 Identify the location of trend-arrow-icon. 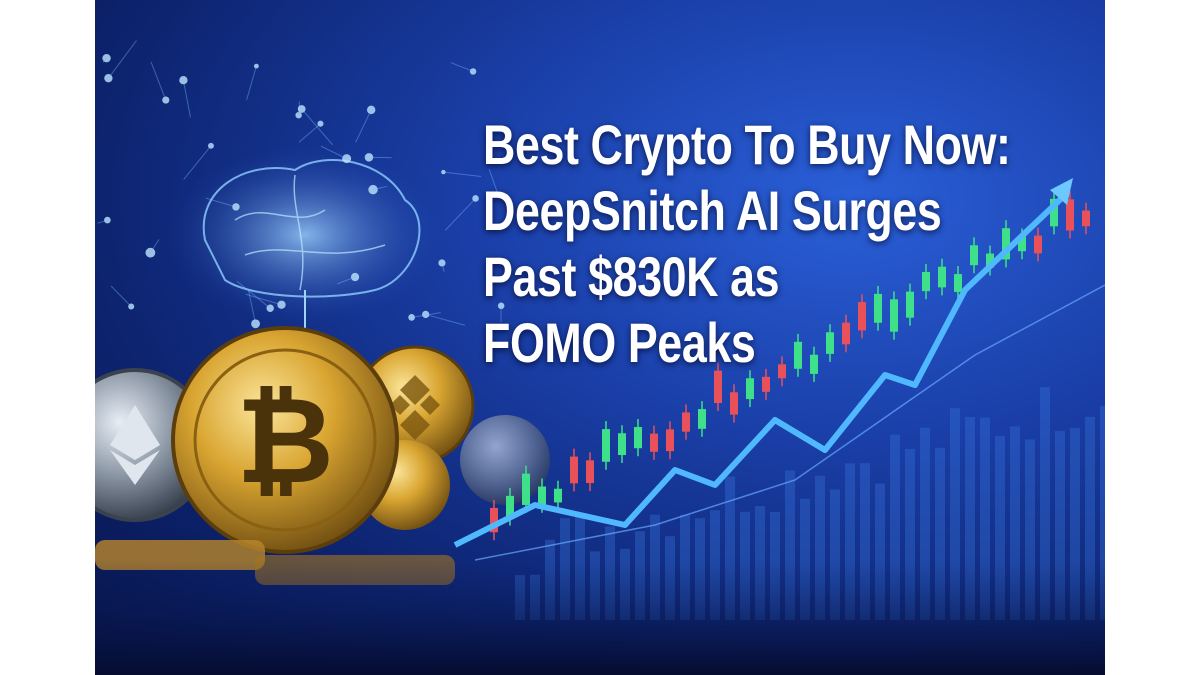
(1061, 191).